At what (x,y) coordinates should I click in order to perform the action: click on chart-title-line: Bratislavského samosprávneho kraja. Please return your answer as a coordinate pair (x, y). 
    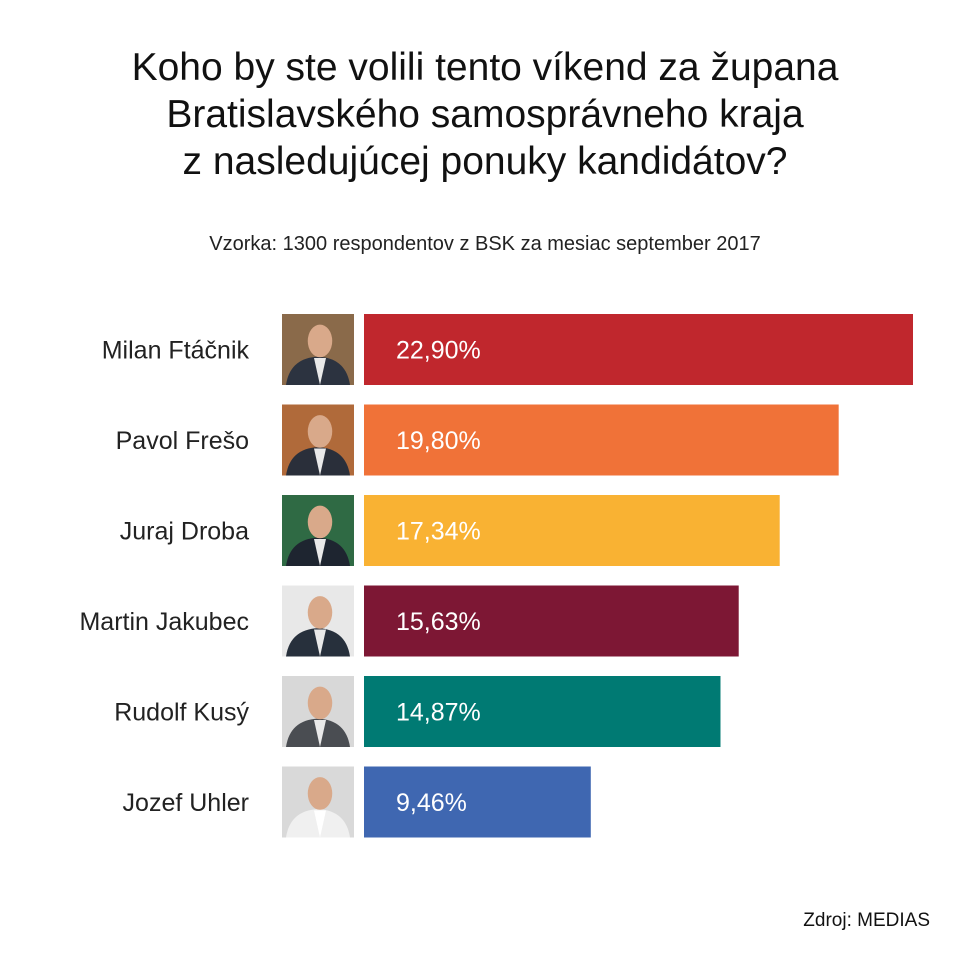
    Looking at the image, I should click on (485, 114).